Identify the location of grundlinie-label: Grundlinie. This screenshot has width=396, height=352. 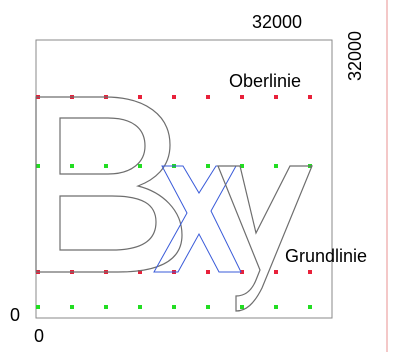
(326, 256).